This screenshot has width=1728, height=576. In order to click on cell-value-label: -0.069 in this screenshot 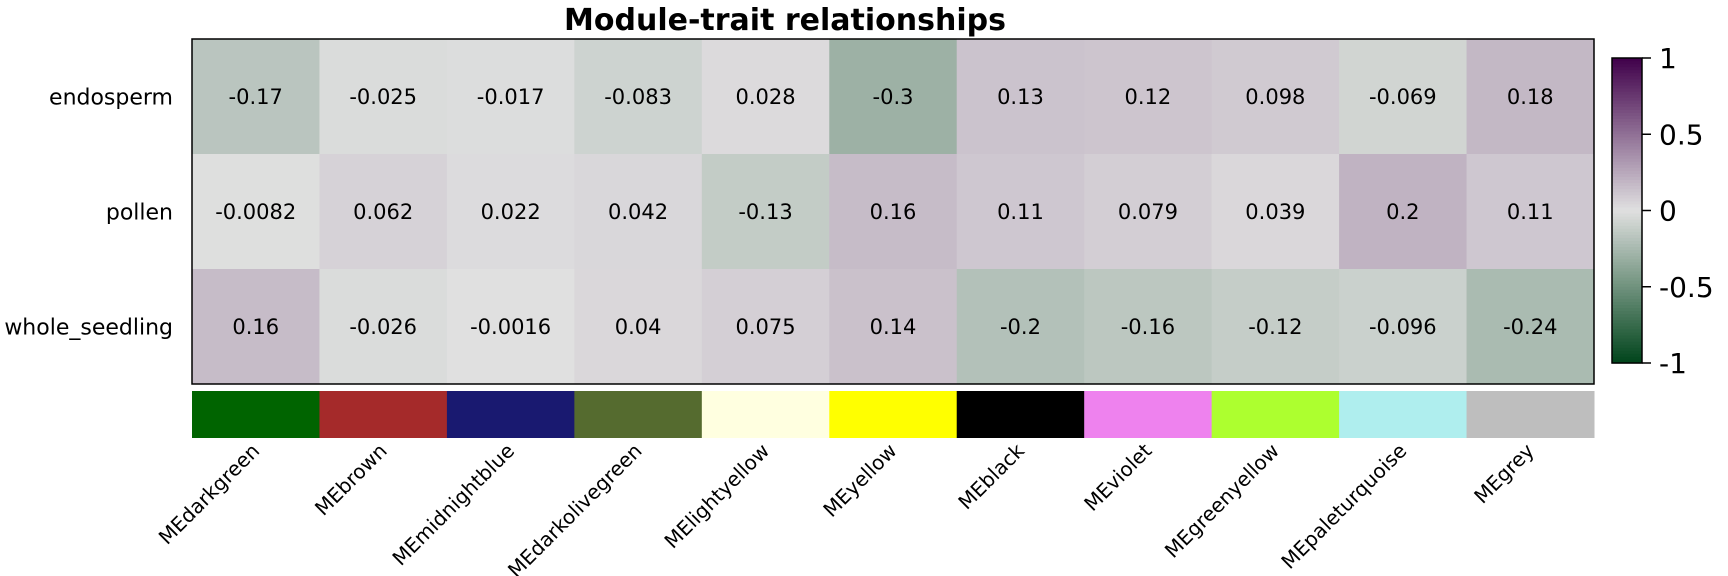, I will do `click(1403, 97)`.